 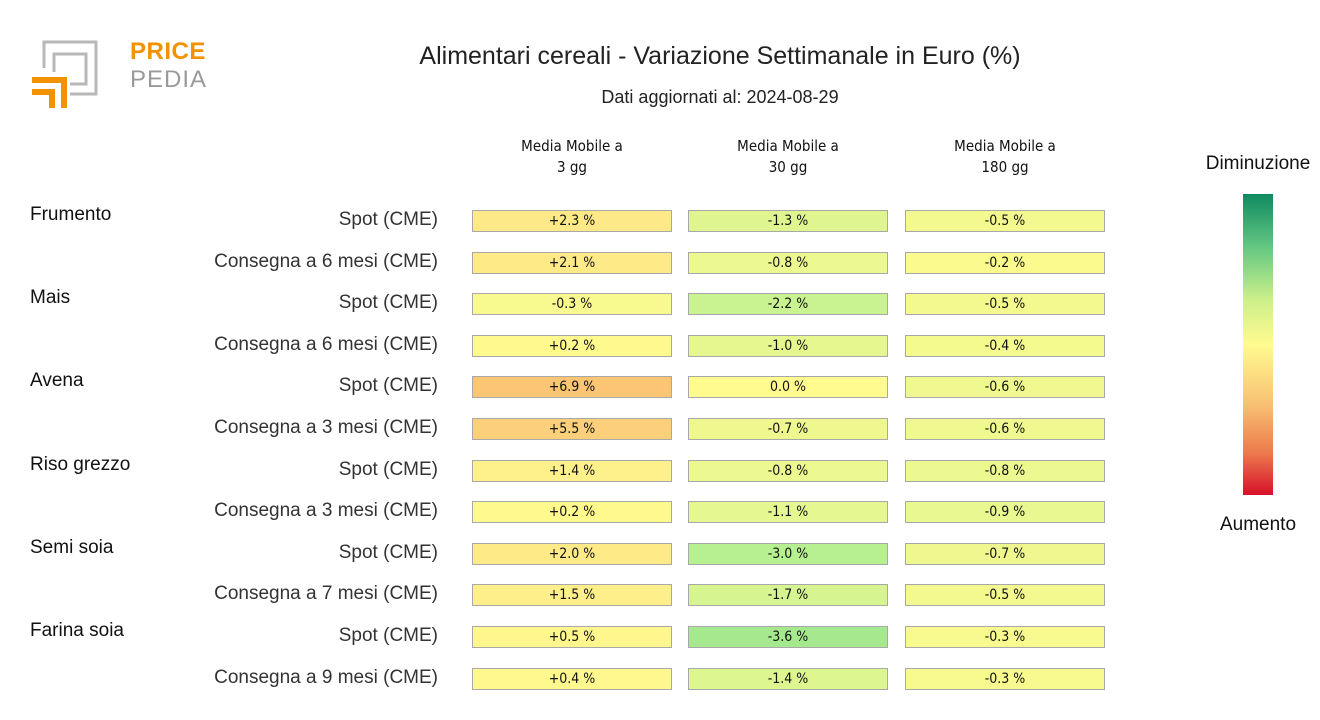 What do you see at coordinates (788, 637) in the screenshot?
I see `heatmap-cell: -3.6 %` at bounding box center [788, 637].